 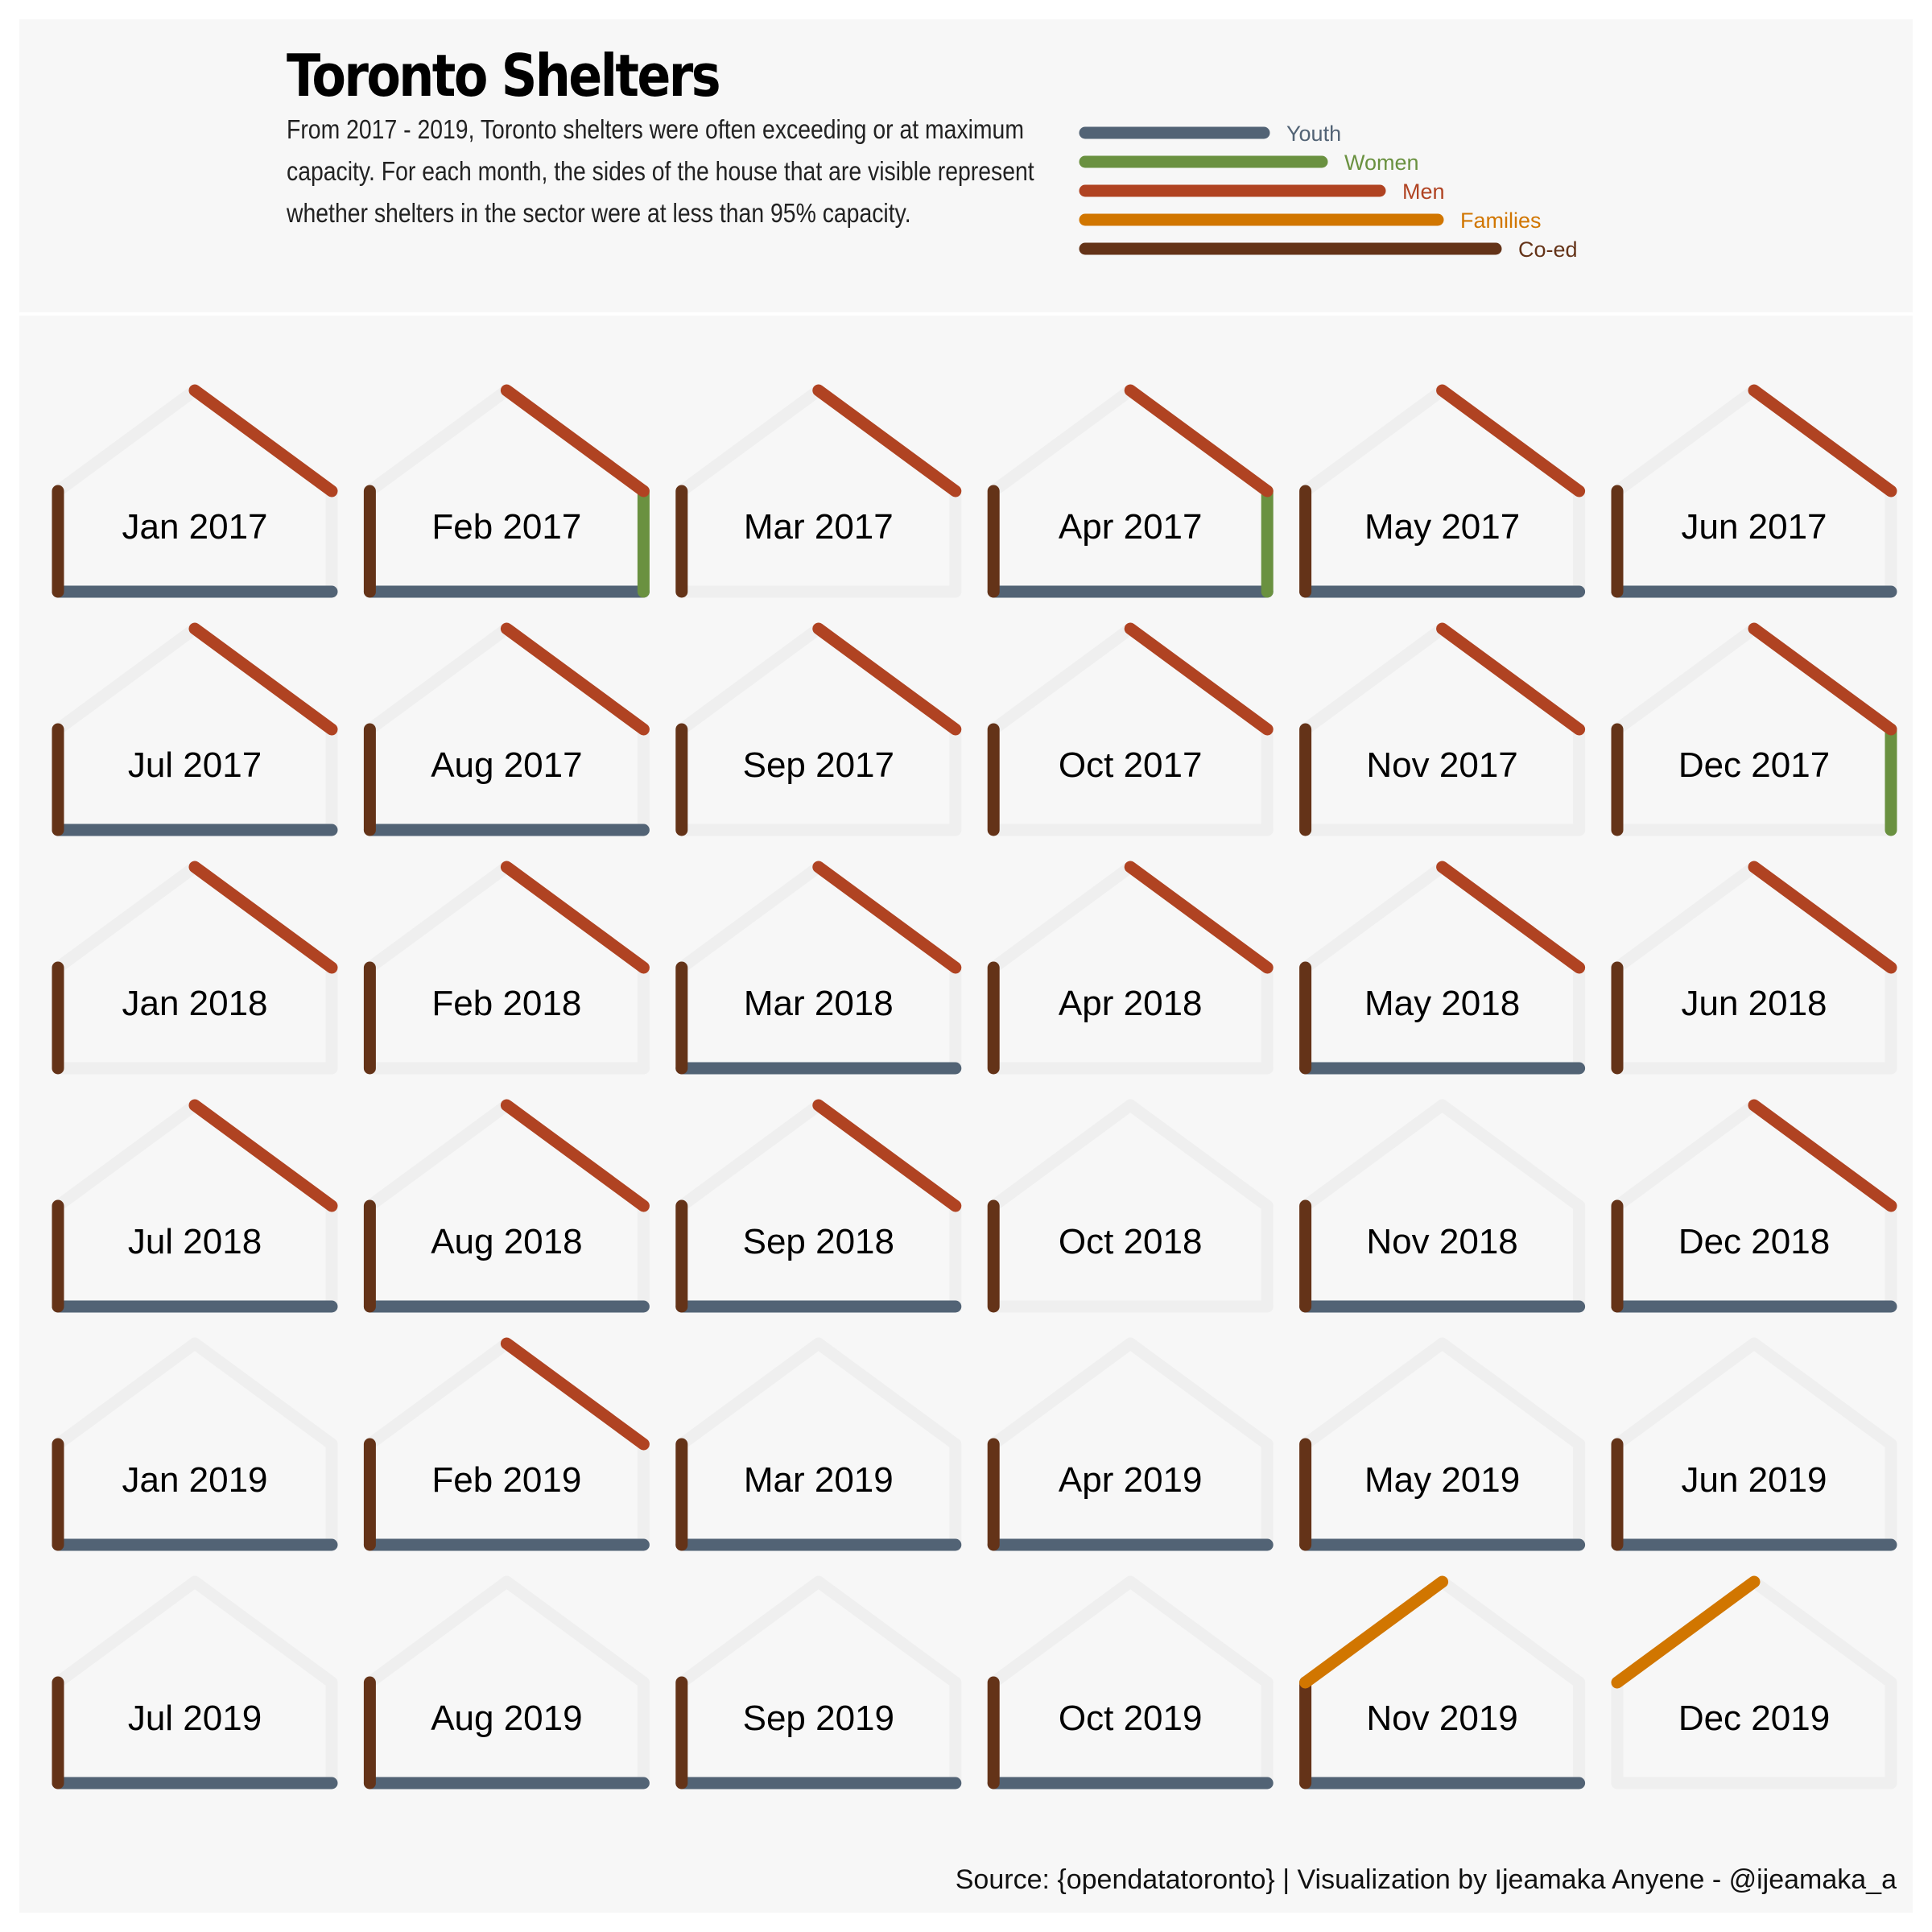 What do you see at coordinates (1442, 1480) in the screenshot?
I see `month-label: May 2019` at bounding box center [1442, 1480].